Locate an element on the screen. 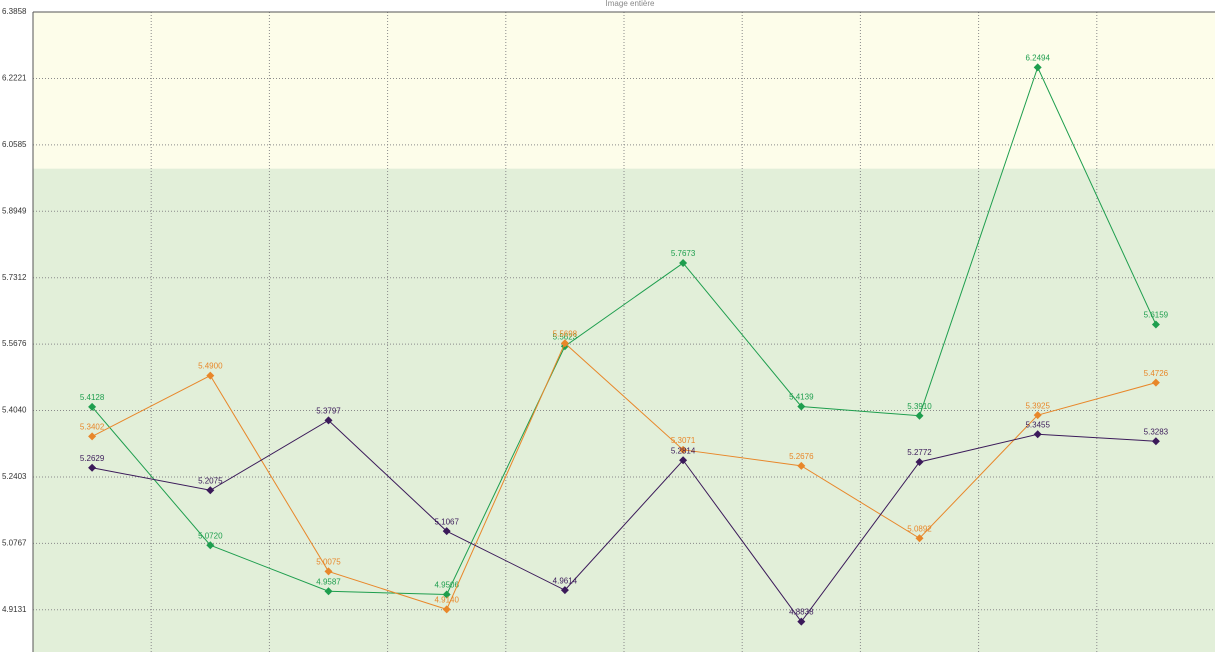 This screenshot has width=1215, height=652. data-label: 5.5623 is located at coordinates (565, 336).